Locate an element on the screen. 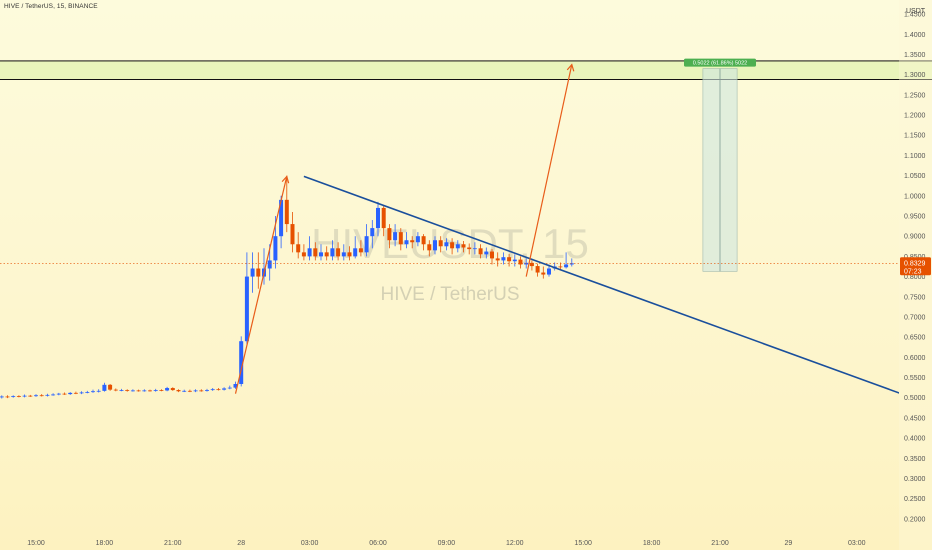 The height and width of the screenshot is (550, 932). y-tick-label: 1.3000 is located at coordinates (915, 75).